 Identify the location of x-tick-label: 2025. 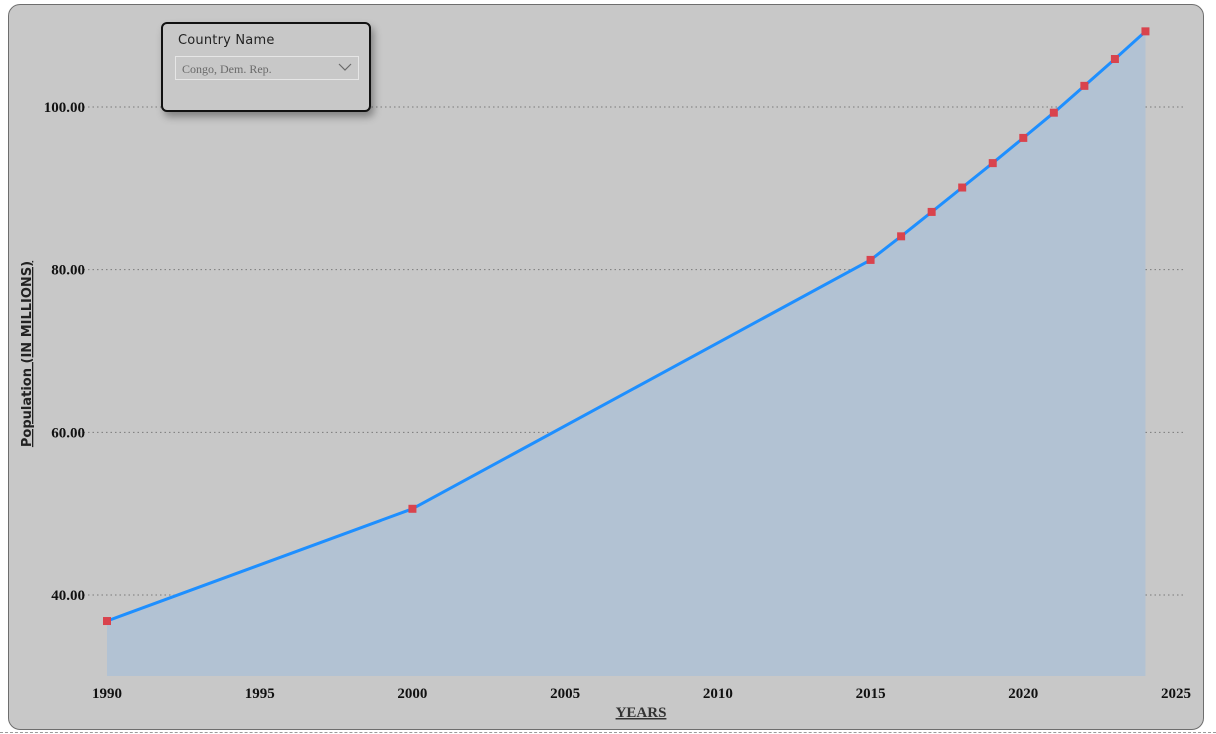
(1176, 694).